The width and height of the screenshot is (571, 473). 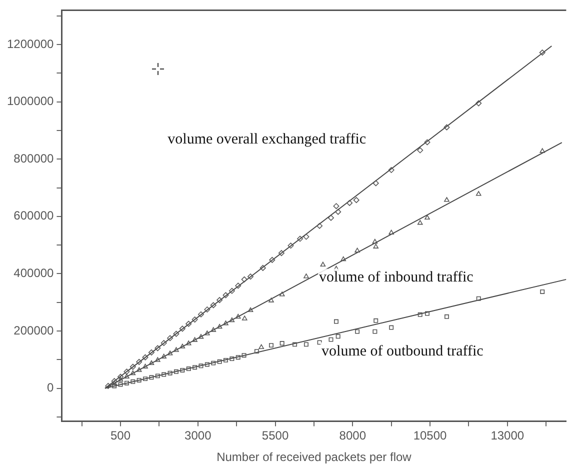 I want to click on y-tick-label: 1200000, so click(x=30, y=43).